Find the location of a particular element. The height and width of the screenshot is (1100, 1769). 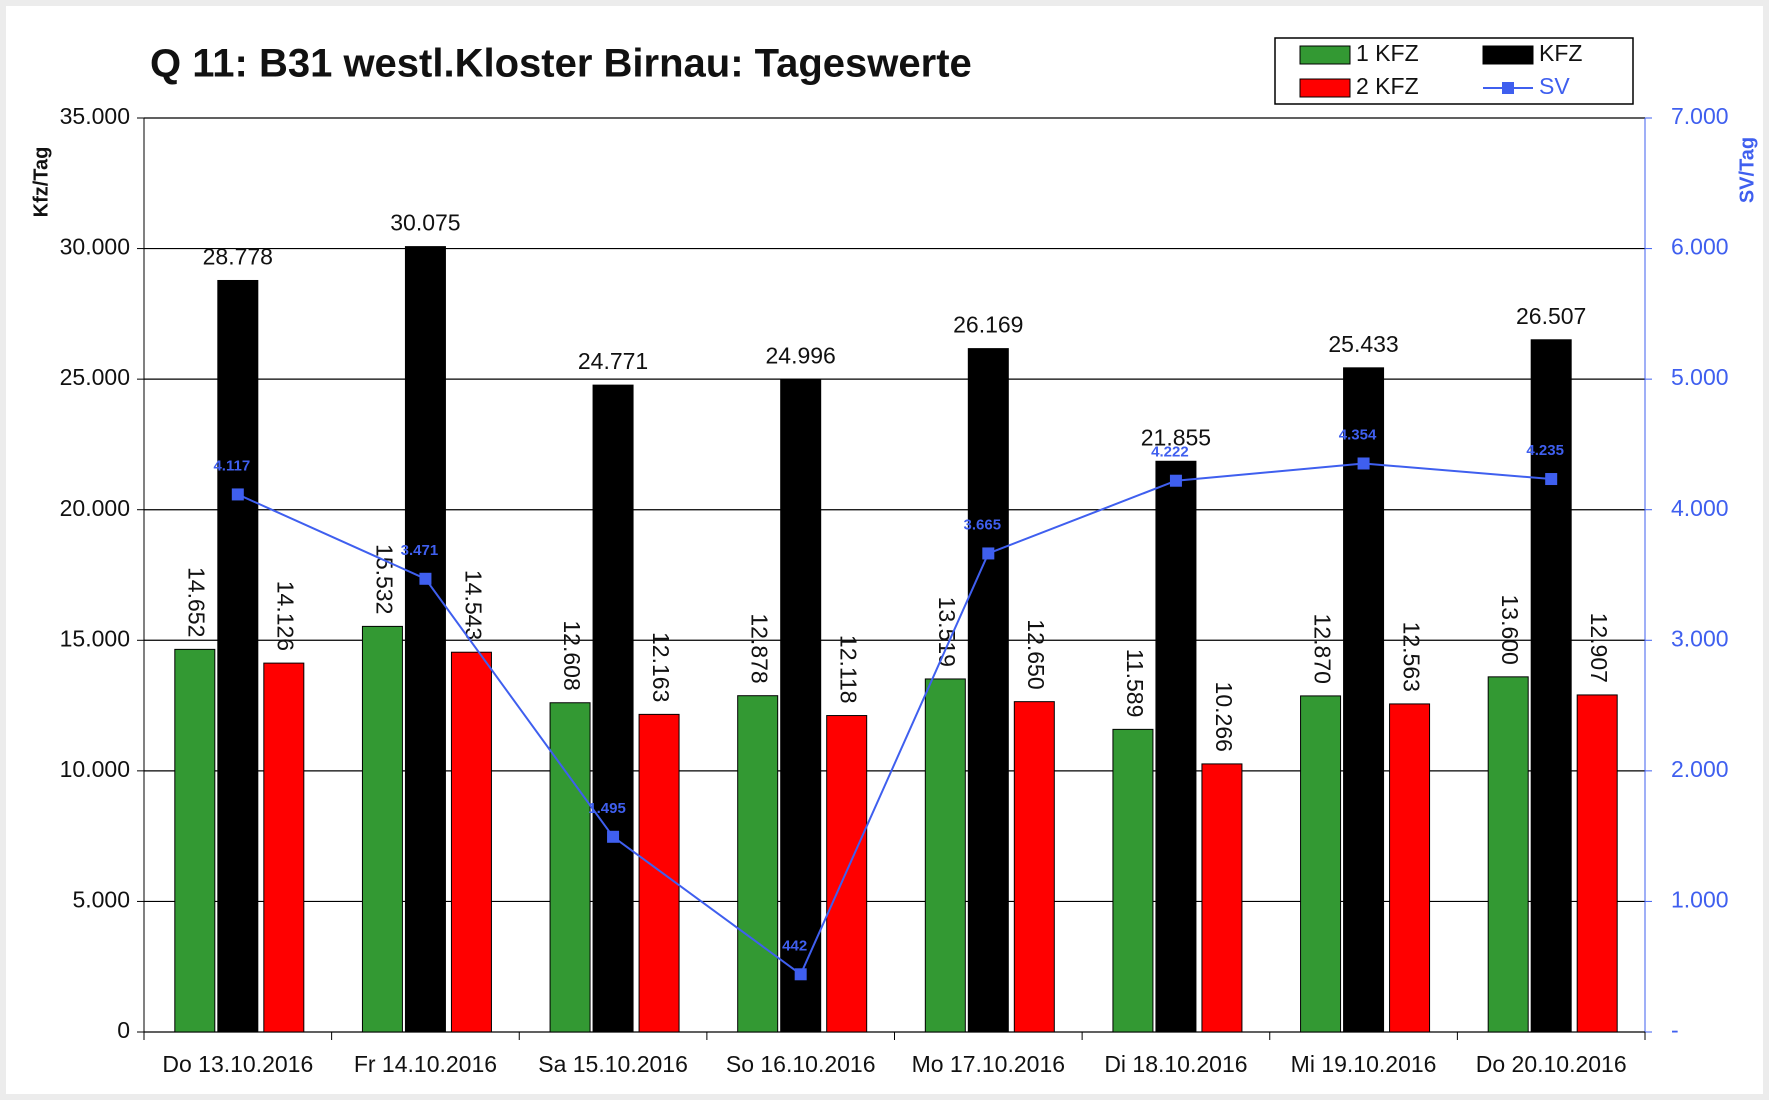

value-label: 13.519 is located at coordinates (947, 632).